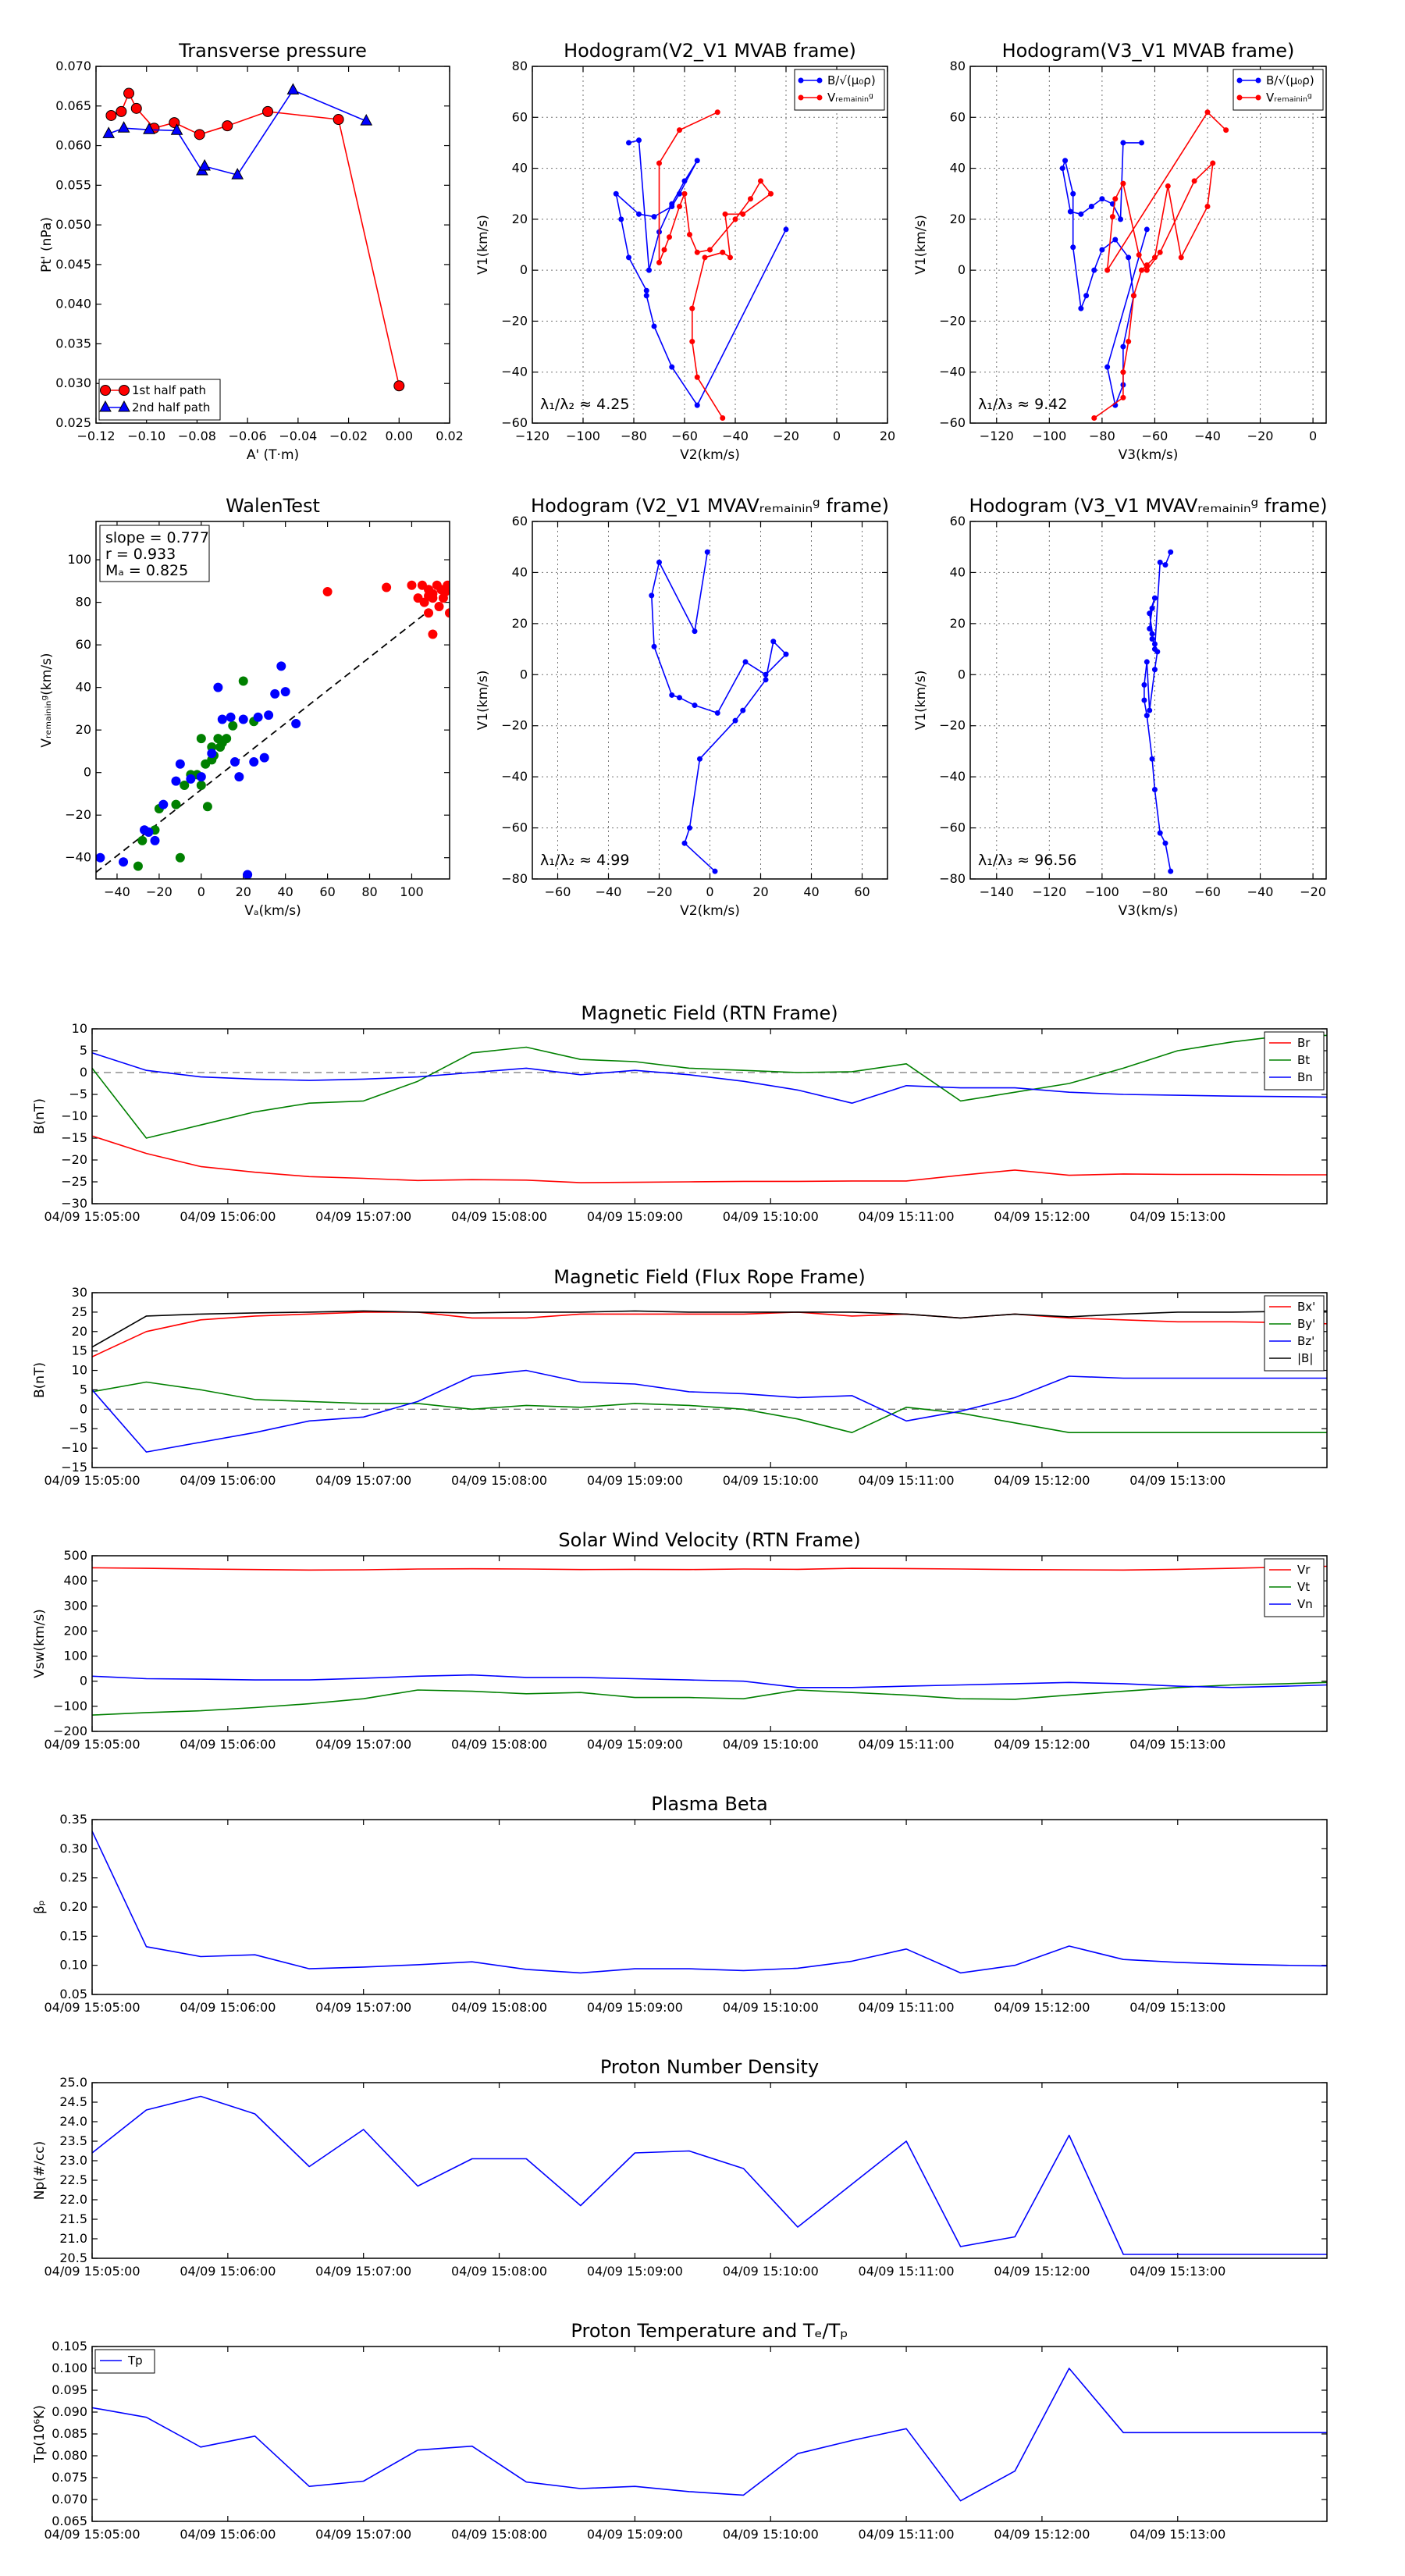 The image size is (1405, 2576). I want to click on time-tick-label: 04/09 15:07:00, so click(363, 1480).